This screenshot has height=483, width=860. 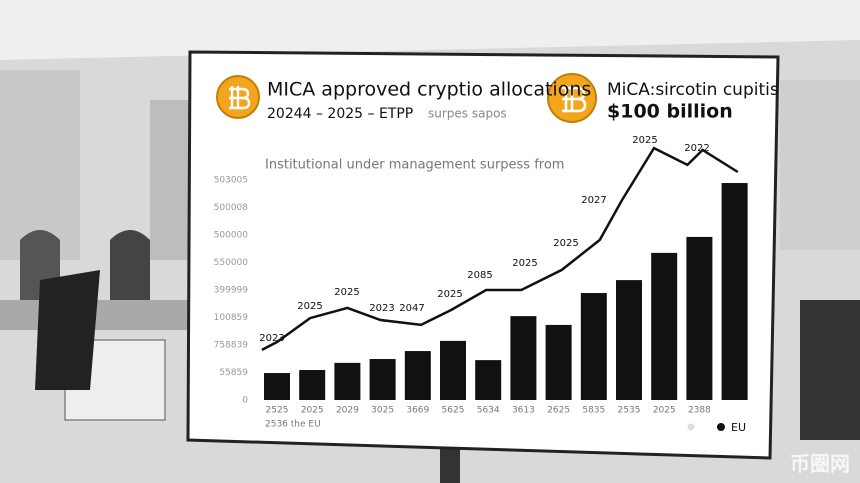 What do you see at coordinates (417, 411) in the screenshot?
I see `x-tick-label: 3669` at bounding box center [417, 411].